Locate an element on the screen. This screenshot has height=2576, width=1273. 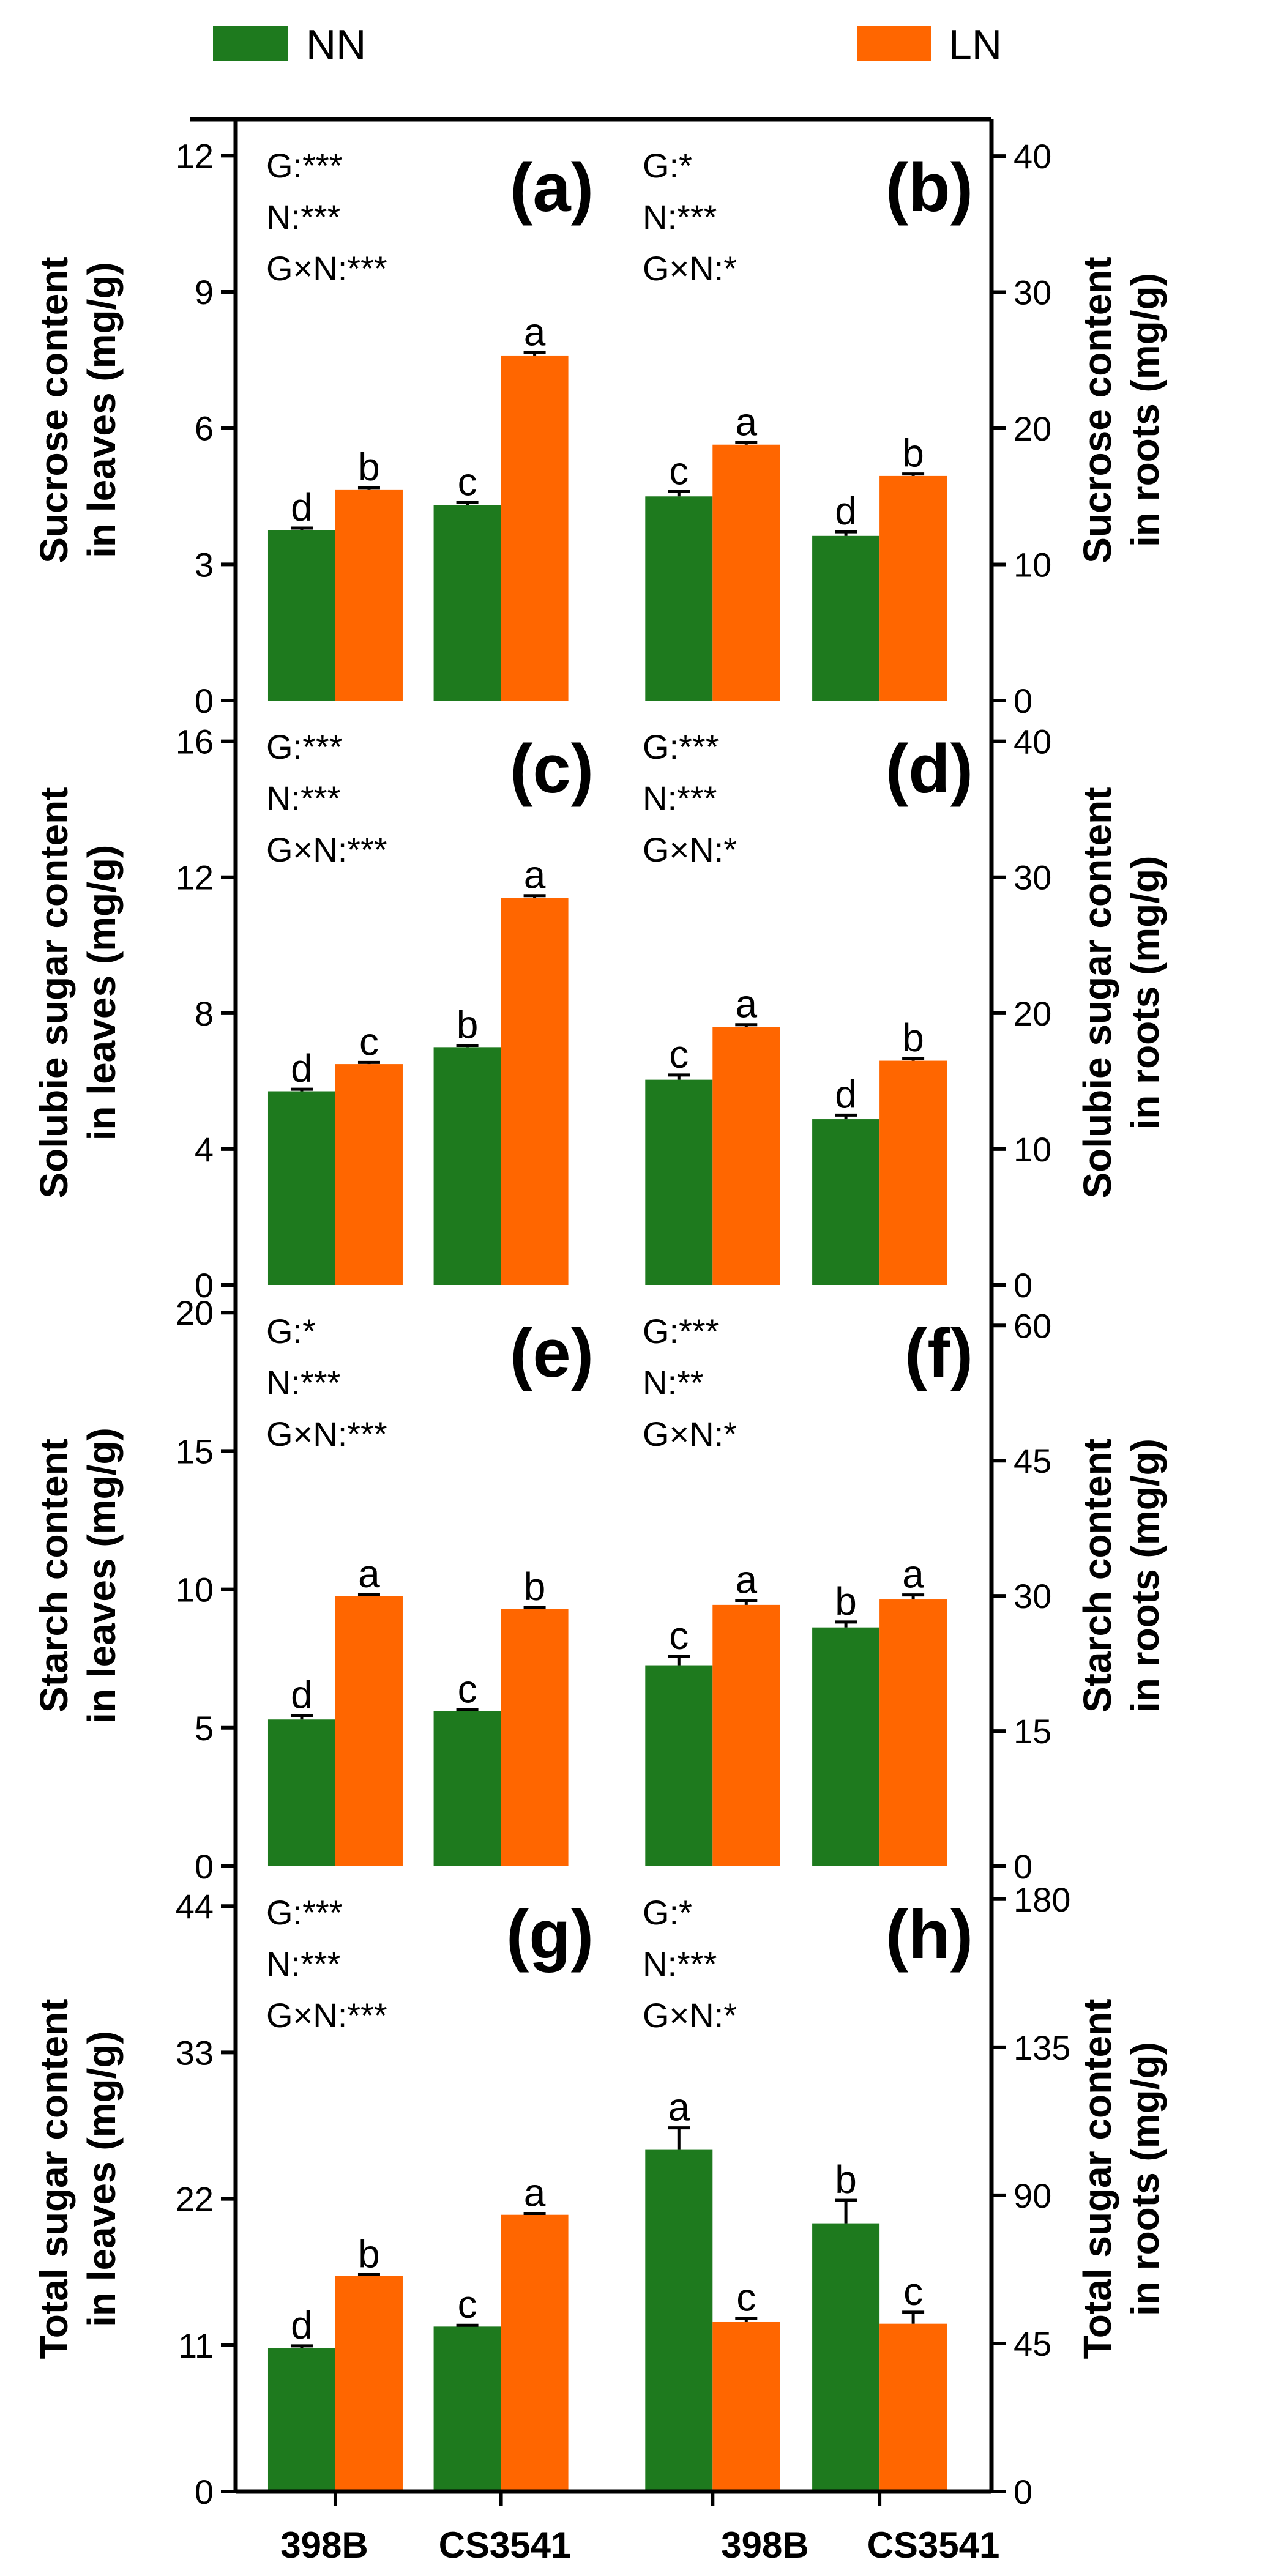
panel-letter: (b) is located at coordinates (930, 188).